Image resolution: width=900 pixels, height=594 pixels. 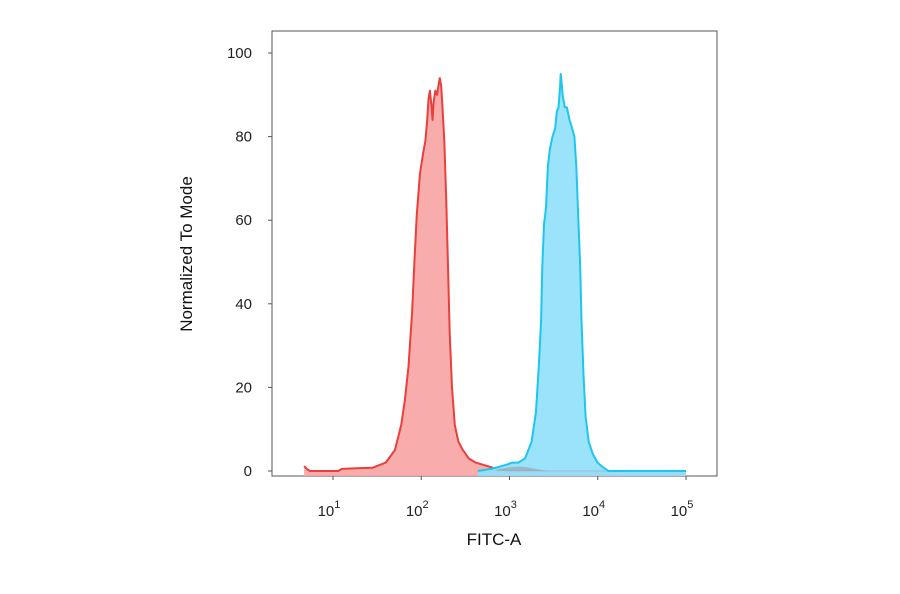 I want to click on x-tick-label: 10⁴, so click(x=593, y=509).